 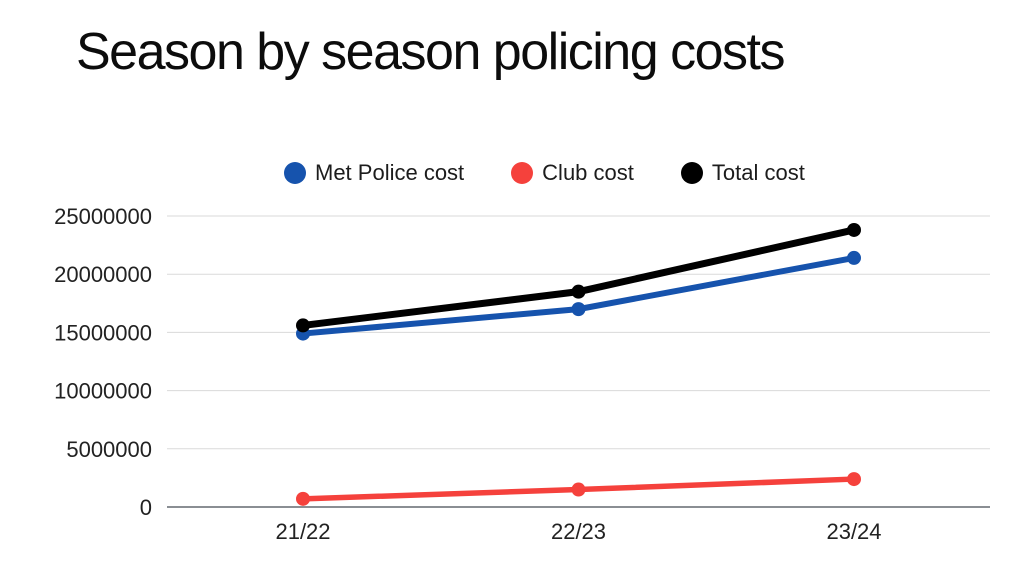 What do you see at coordinates (853, 531) in the screenshot?
I see `x-tick-label: 23/24` at bounding box center [853, 531].